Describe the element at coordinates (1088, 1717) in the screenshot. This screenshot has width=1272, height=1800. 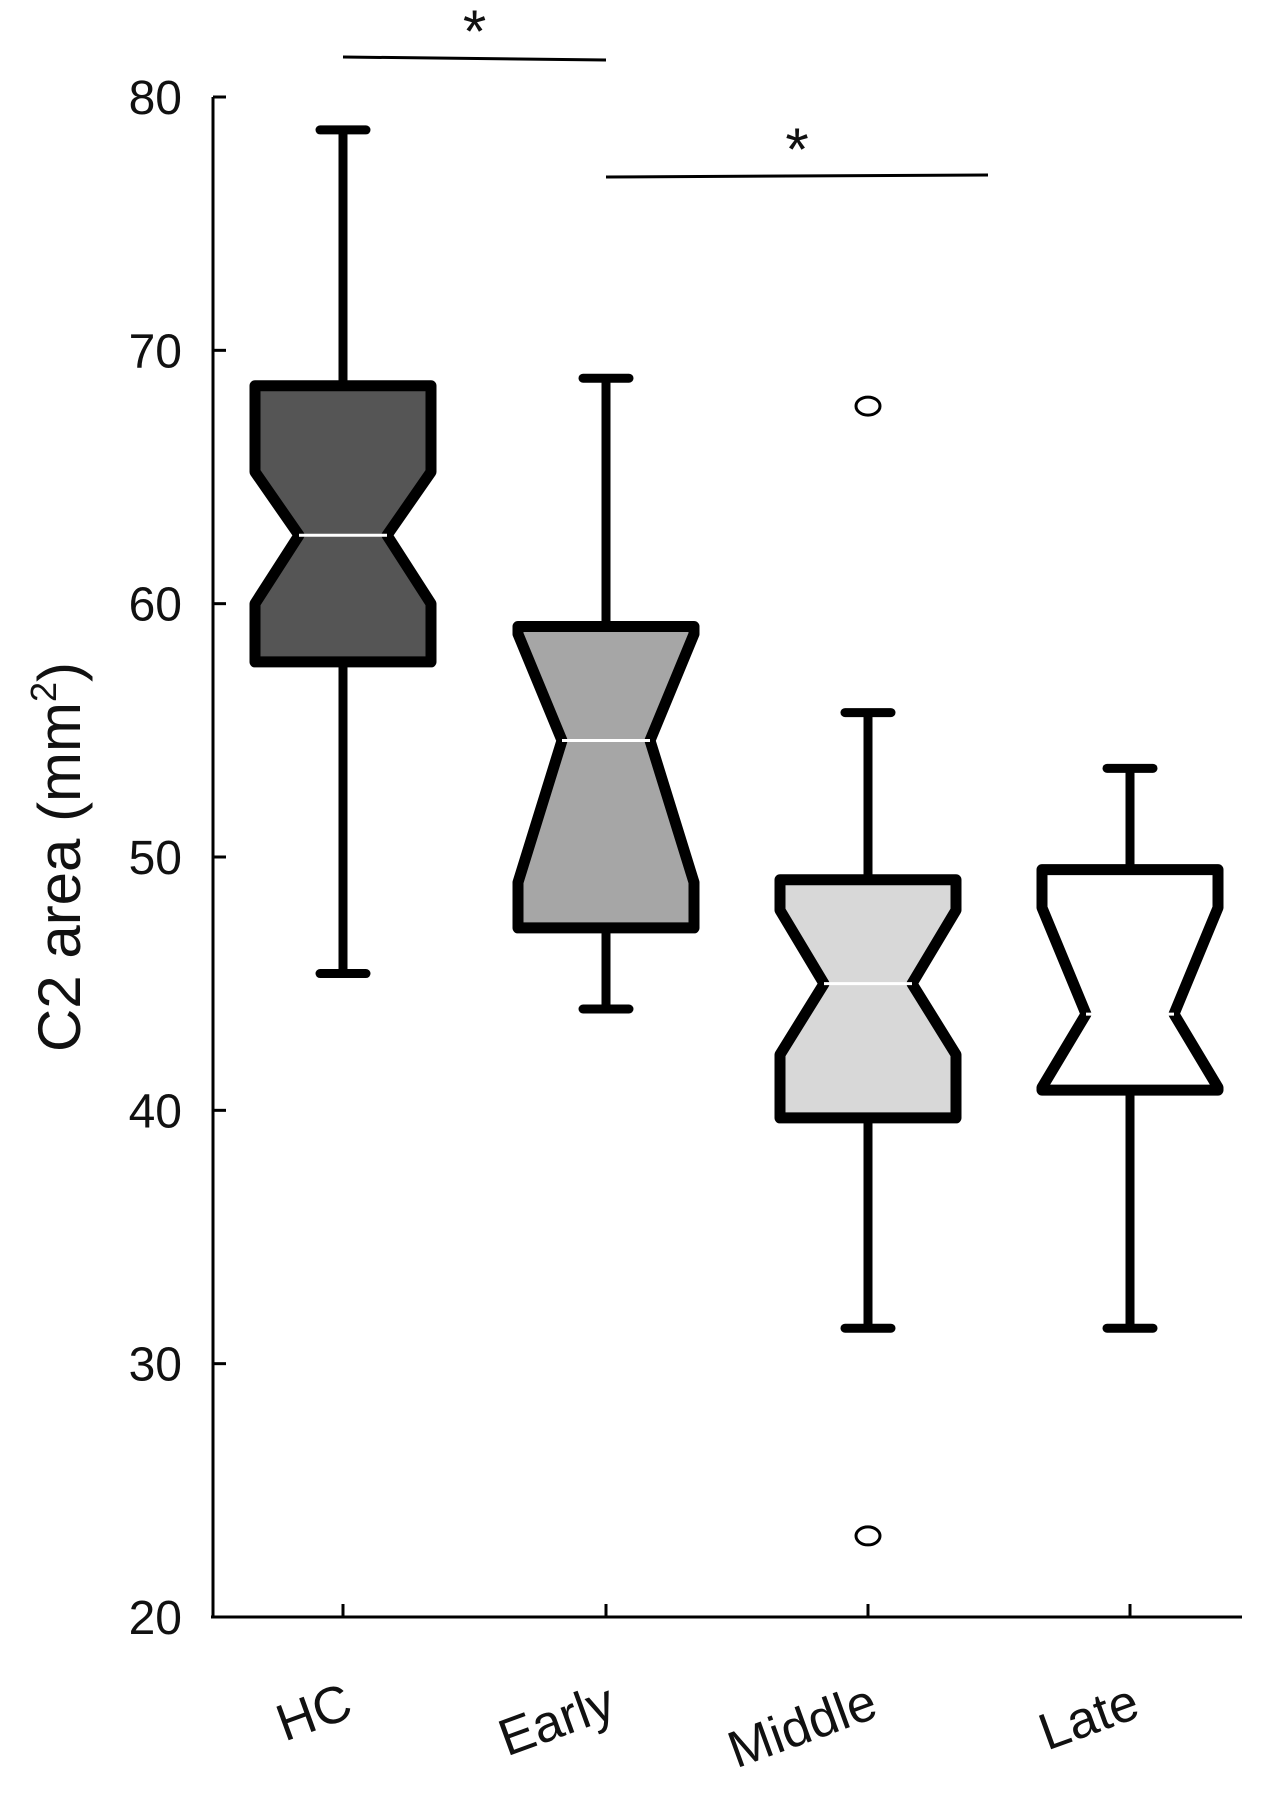
I see `x-category-label: Late` at that location.